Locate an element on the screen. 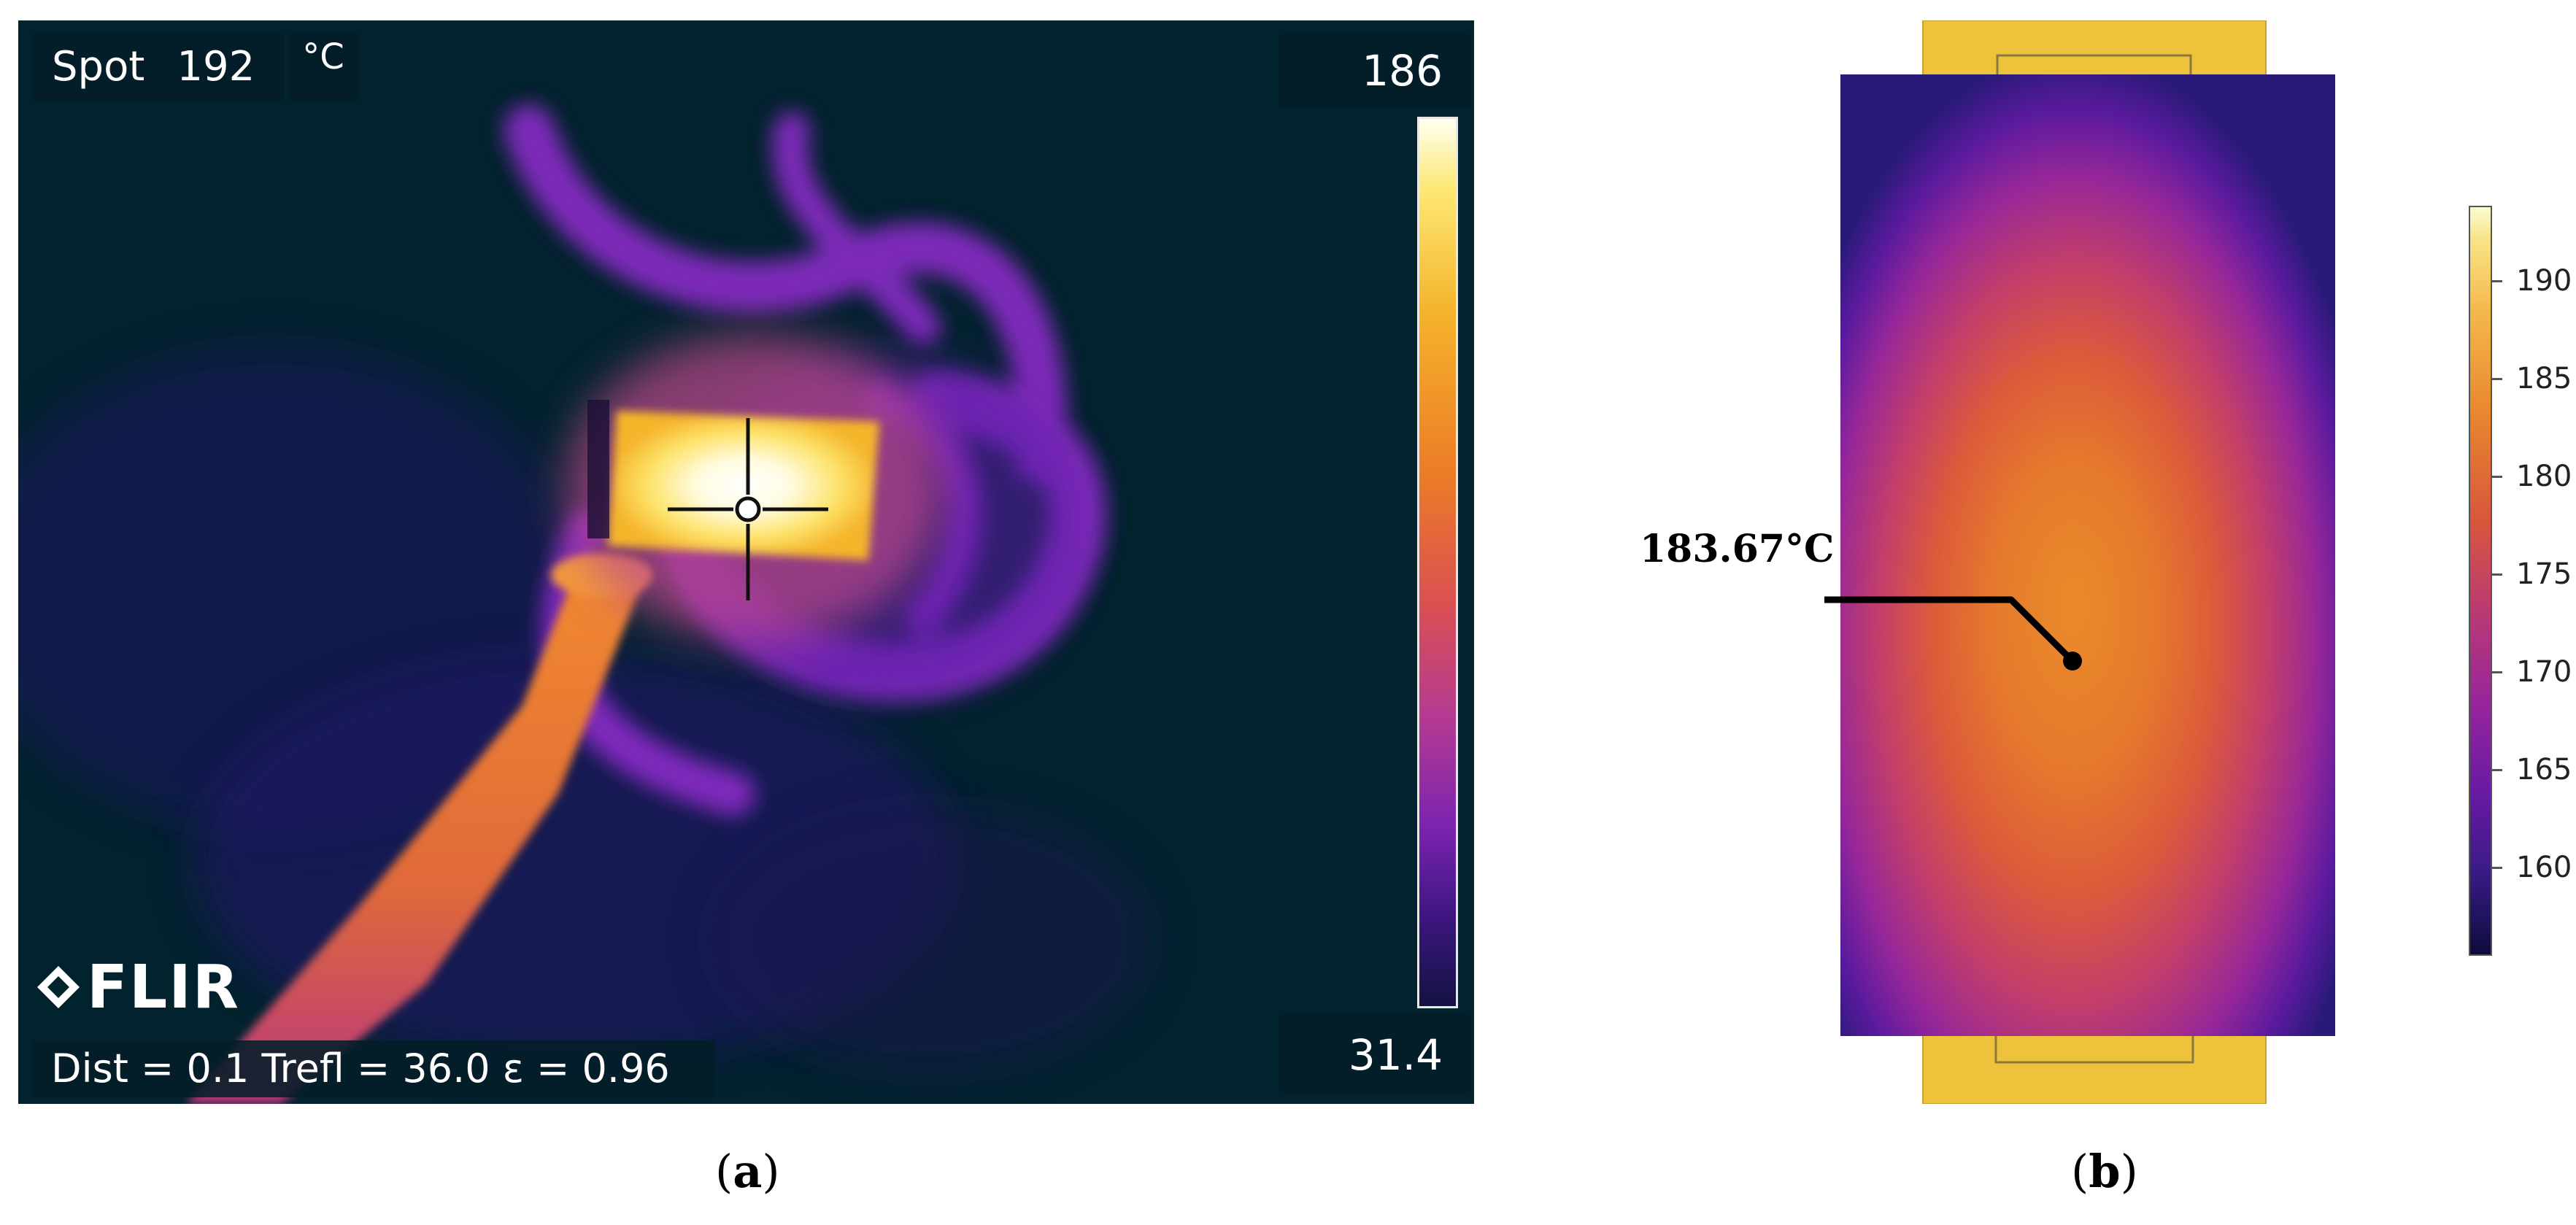 Image resolution: width=2576 pixels, height=1225 pixels. spot-label: Spot is located at coordinates (98, 66).